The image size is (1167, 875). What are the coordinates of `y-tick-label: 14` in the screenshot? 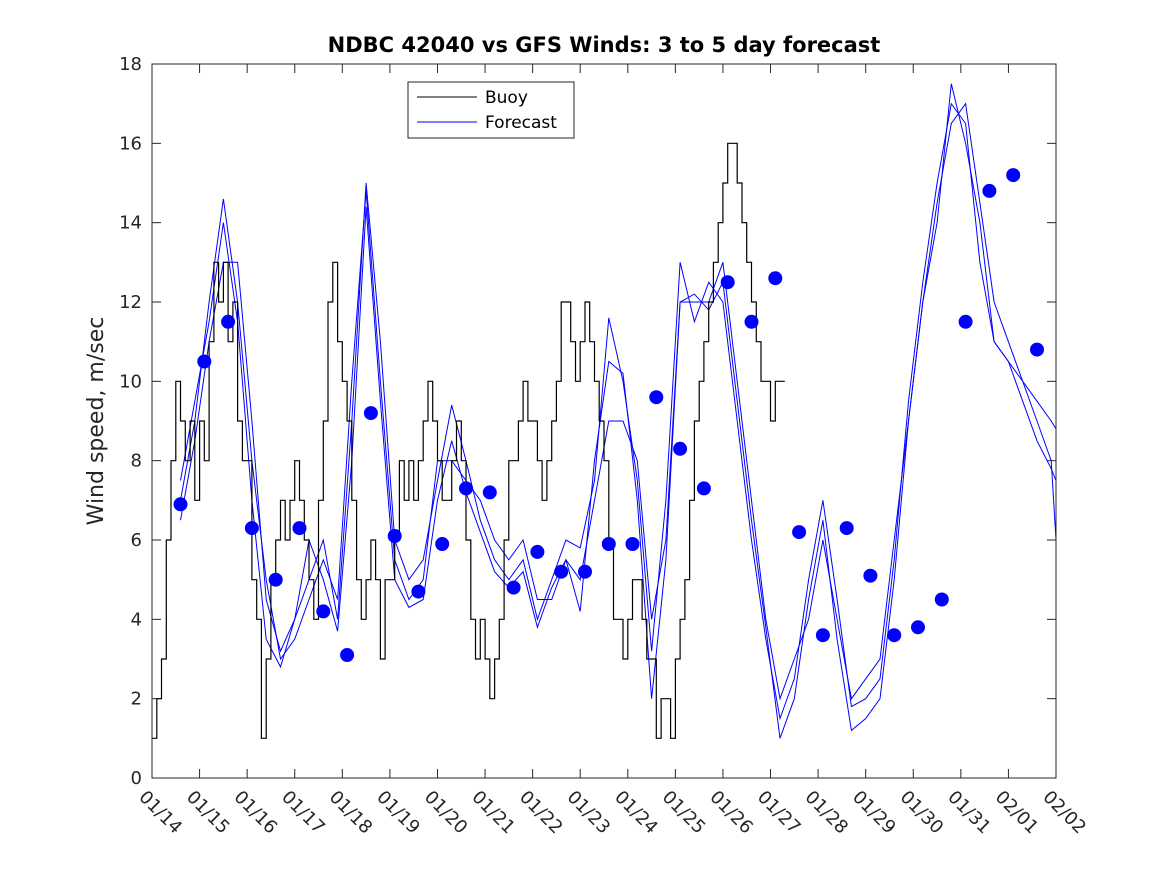 It's located at (130, 223).